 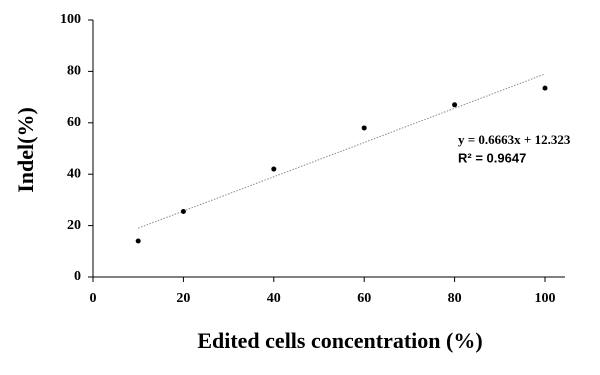 I want to click on x-tick-label: 60, so click(x=364, y=298).